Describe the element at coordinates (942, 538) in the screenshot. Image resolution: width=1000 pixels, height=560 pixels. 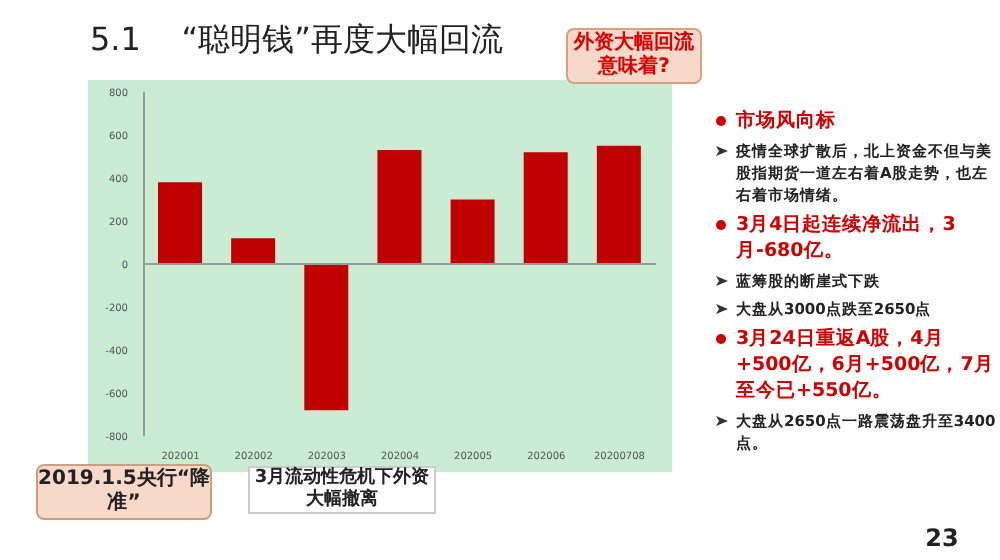
I see `text: 23` at that location.